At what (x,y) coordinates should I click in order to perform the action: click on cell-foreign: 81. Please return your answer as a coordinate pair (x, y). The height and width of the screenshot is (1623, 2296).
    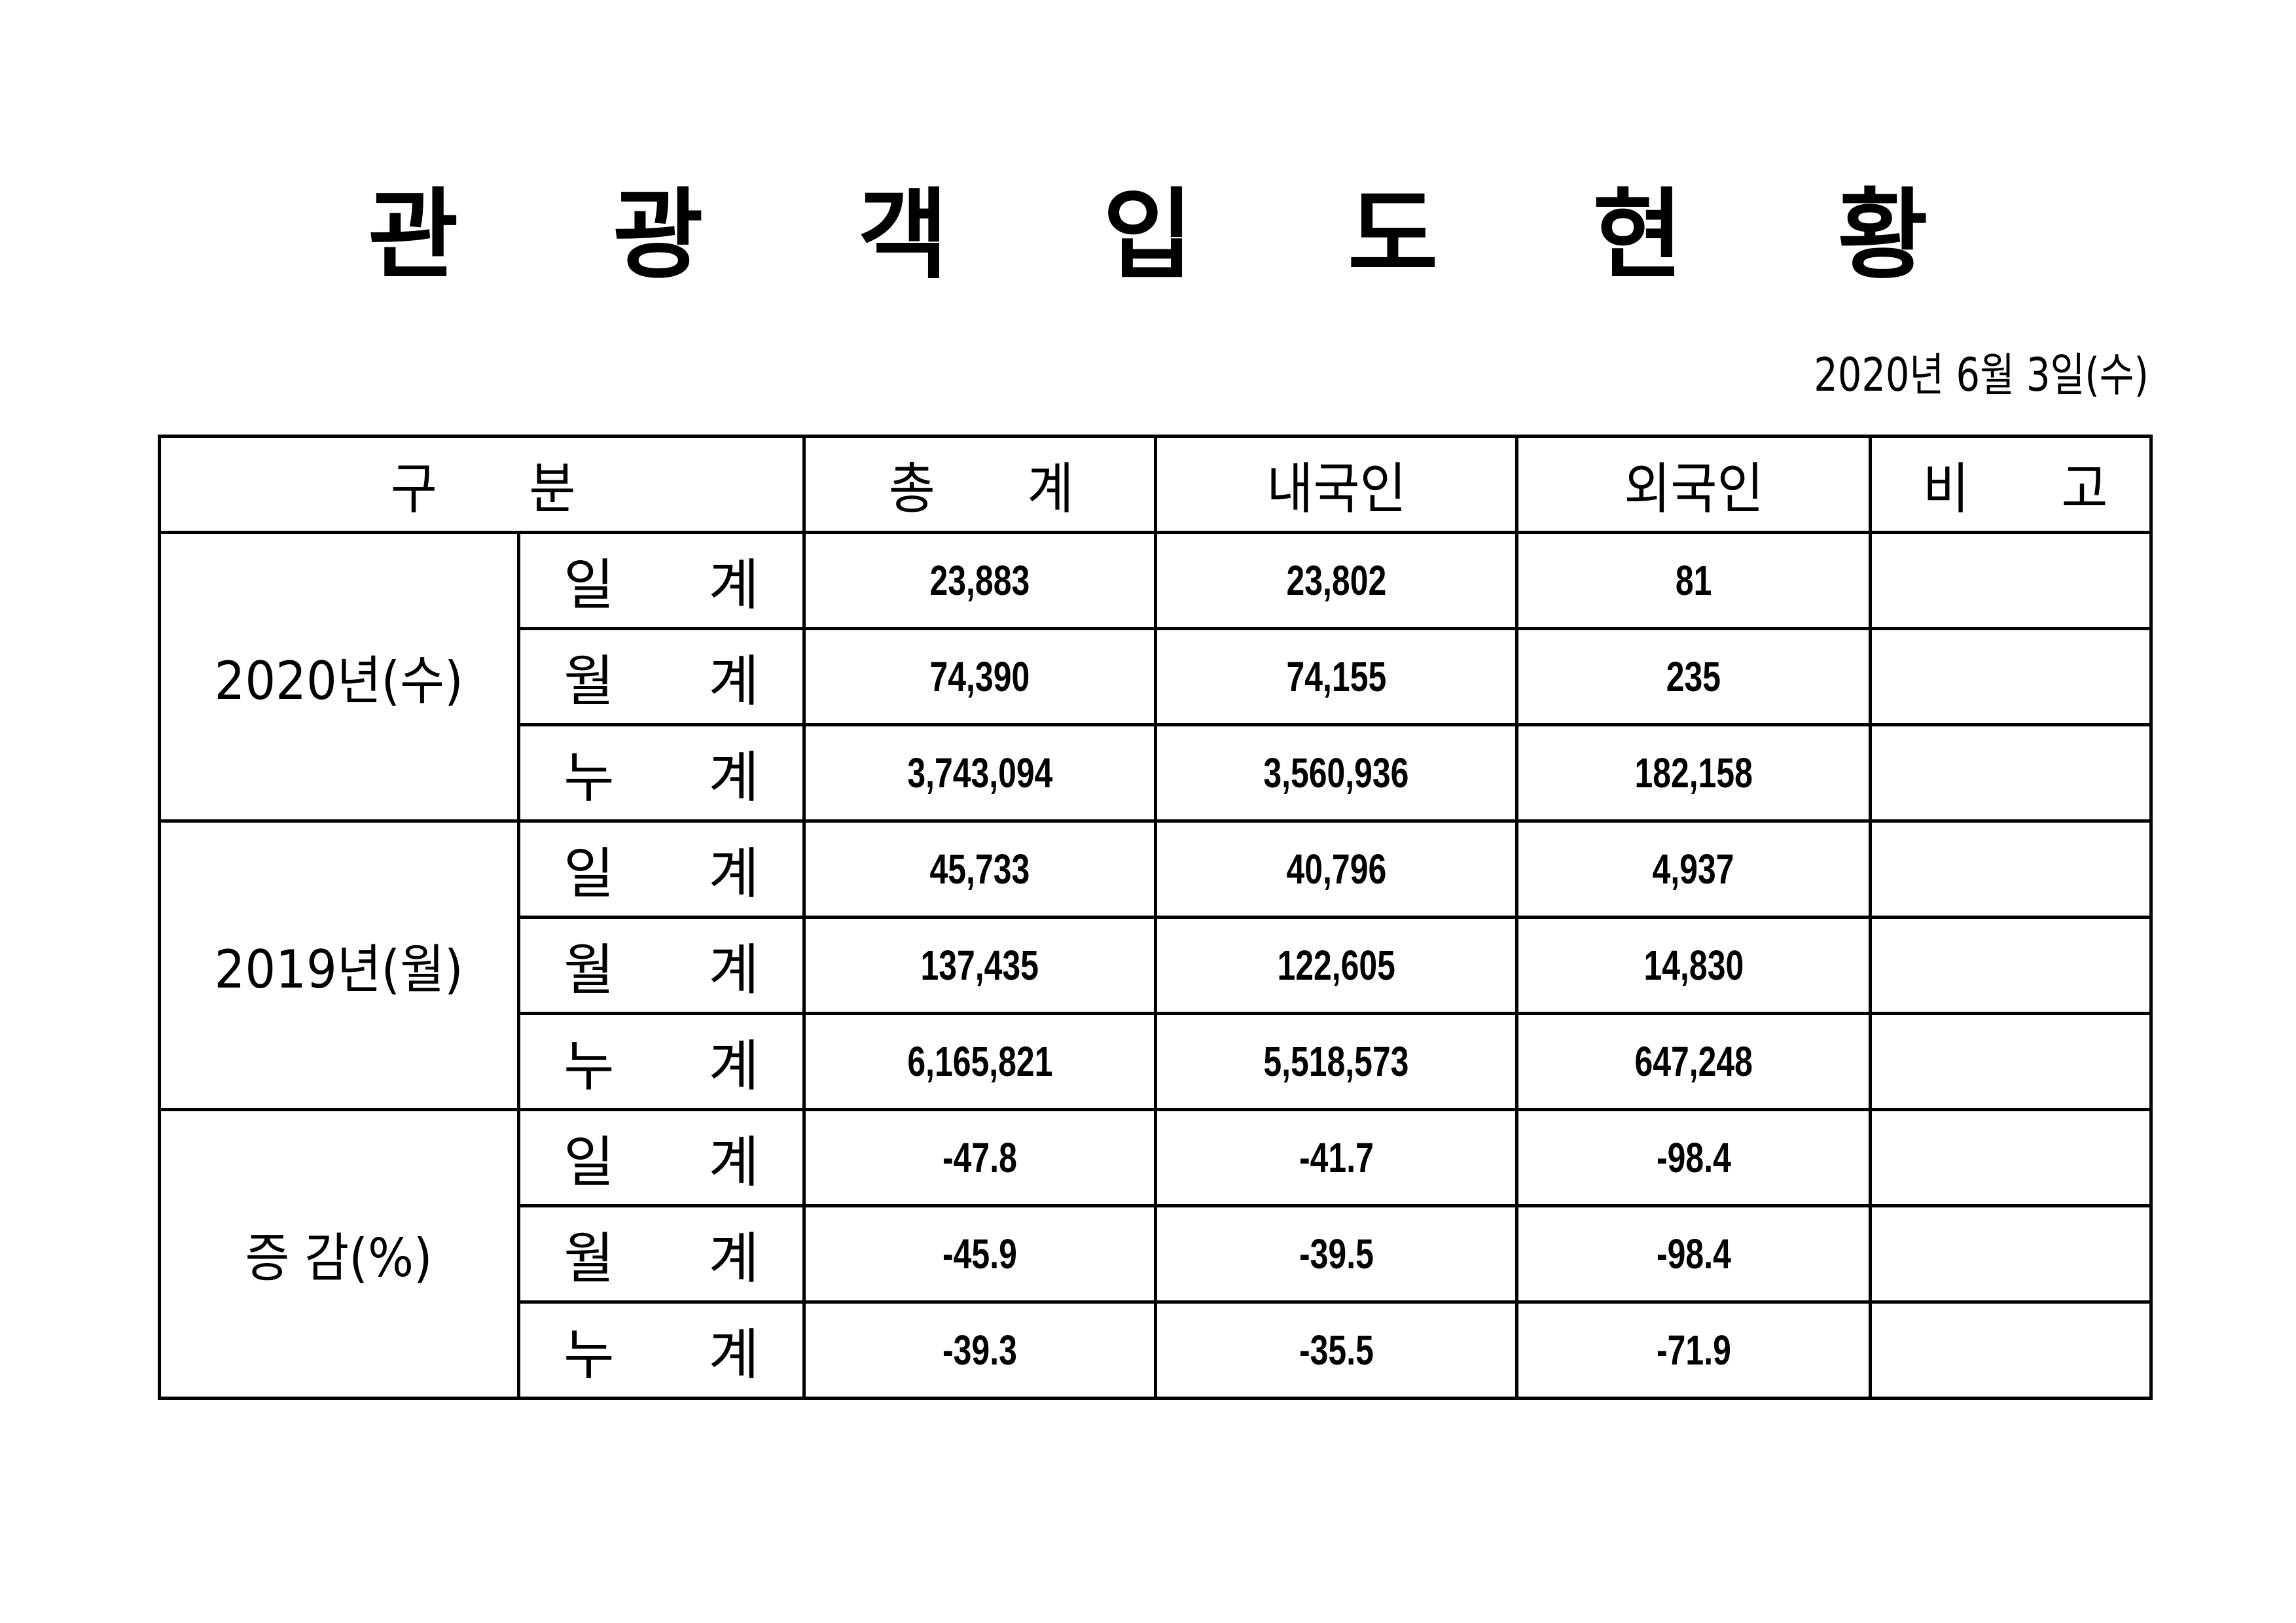
    Looking at the image, I should click on (1694, 580).